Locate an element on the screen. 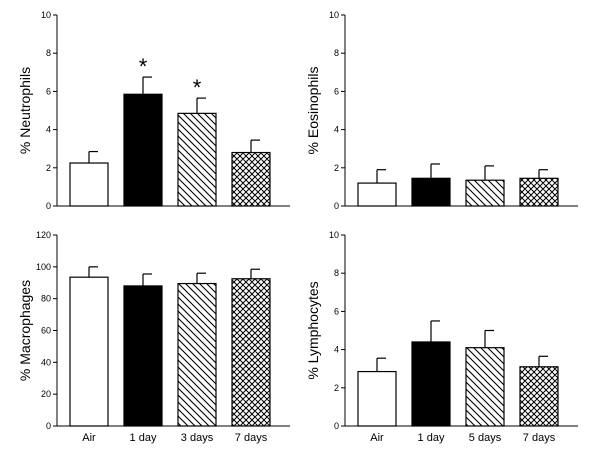 This screenshot has width=594, height=457. y-tick-label: 100 is located at coordinates (43, 267).